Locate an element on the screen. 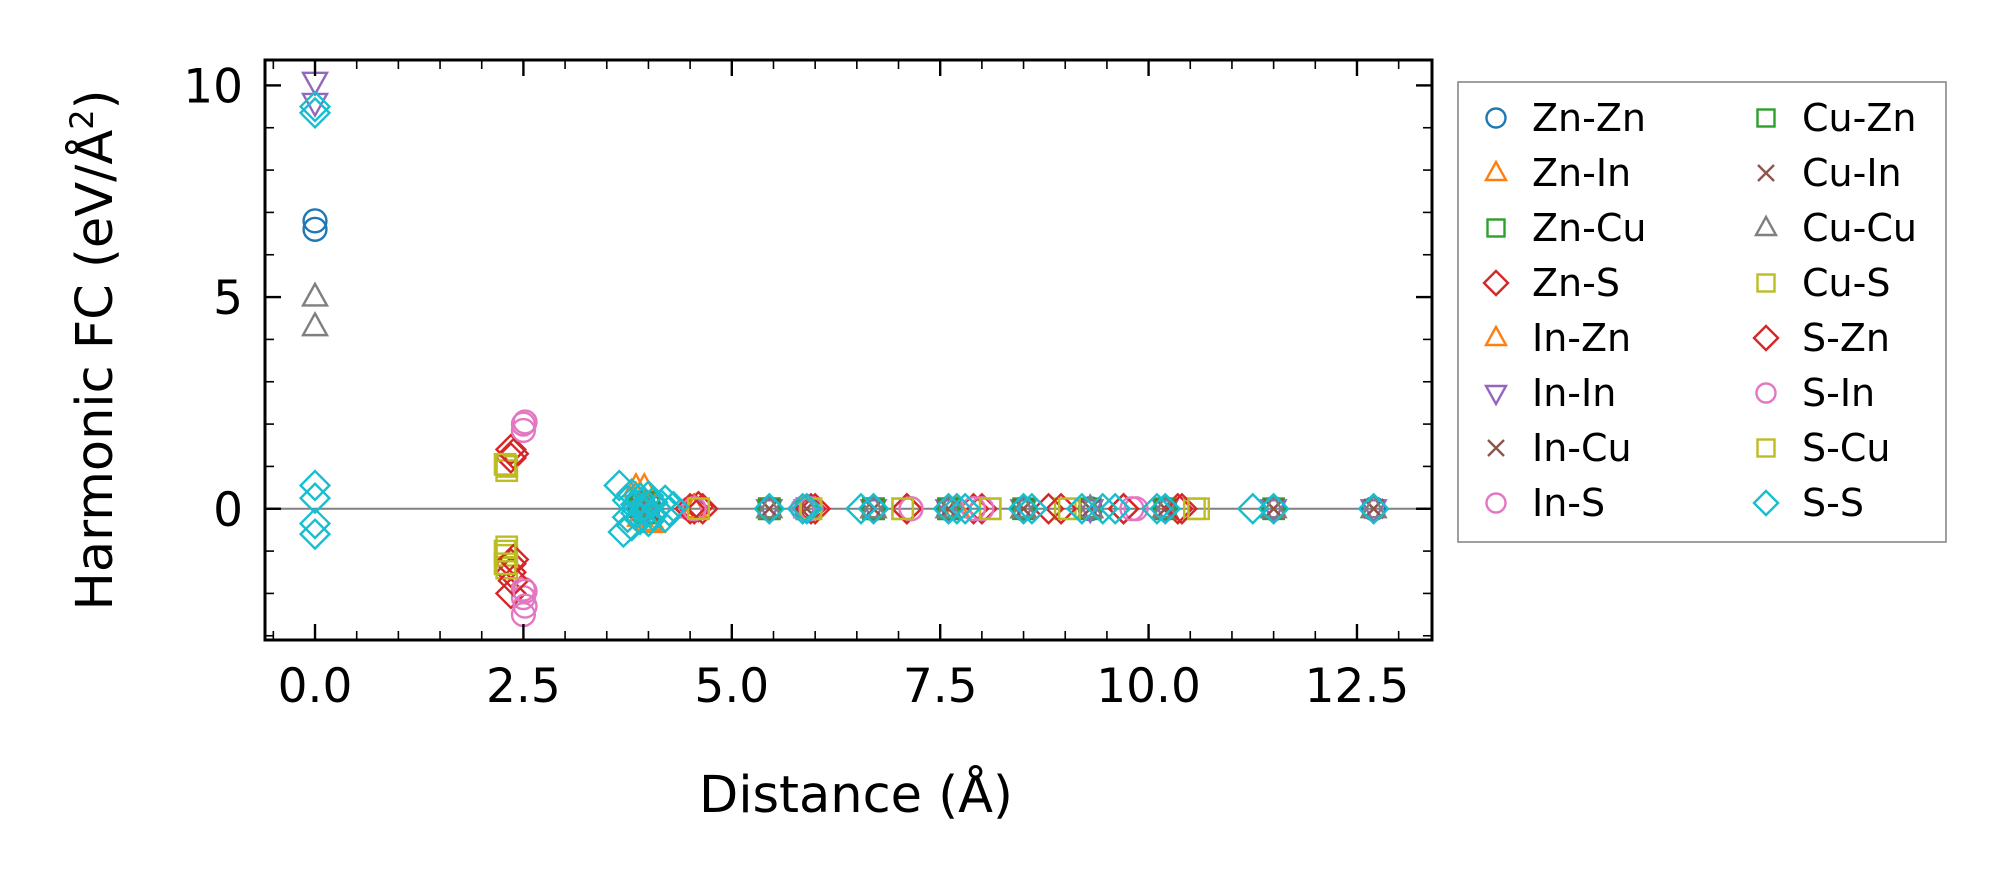 The image size is (1990, 883). legend-item: In-In is located at coordinates (1549, 393).